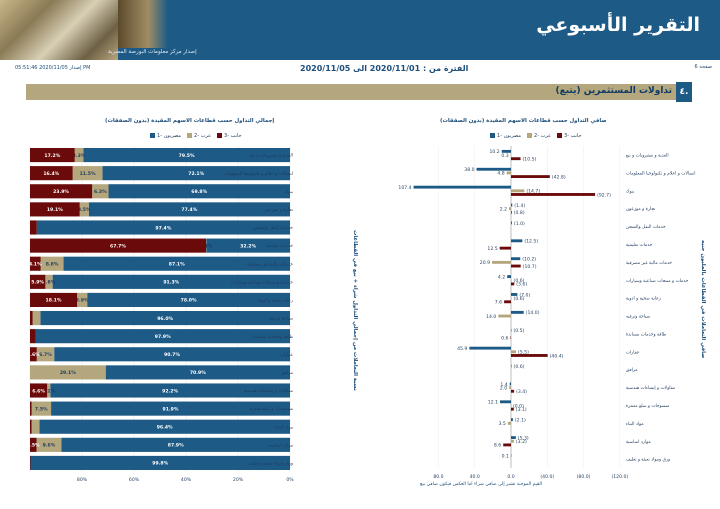 The image size is (720, 509). Describe the element at coordinates (530, 160) in the screenshot. I see `net-data-label: (10.5)` at that location.